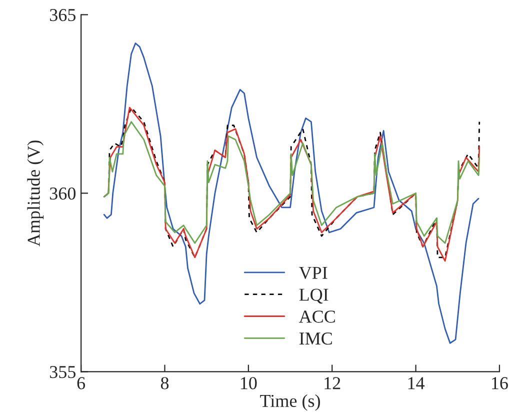  What do you see at coordinates (81, 383) in the screenshot?
I see `x-tick-label: 6` at bounding box center [81, 383].